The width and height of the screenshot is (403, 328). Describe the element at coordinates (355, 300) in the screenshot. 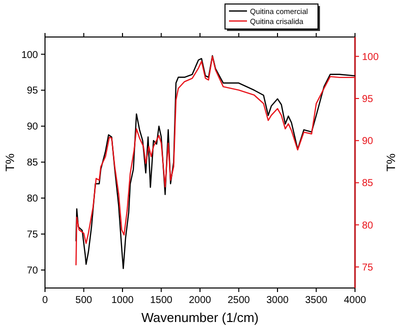

I see `x-tick-label: 4000` at that location.